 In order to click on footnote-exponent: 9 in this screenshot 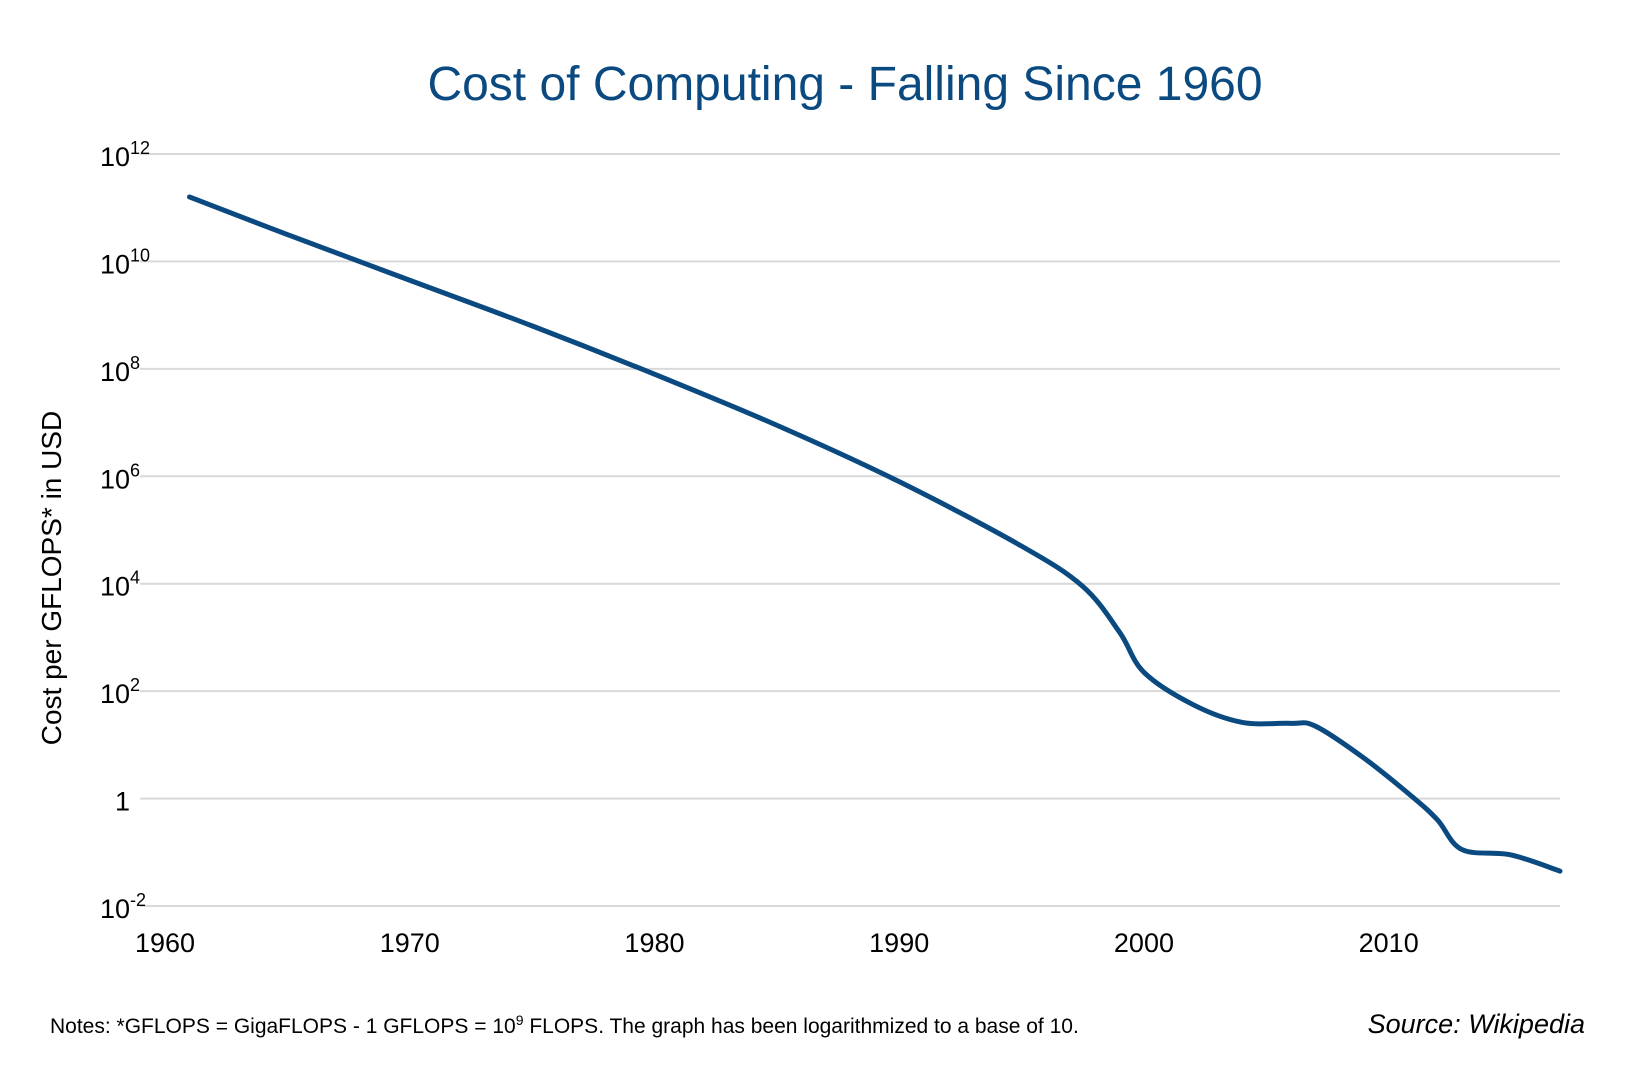, I will do `click(519, 1020)`.